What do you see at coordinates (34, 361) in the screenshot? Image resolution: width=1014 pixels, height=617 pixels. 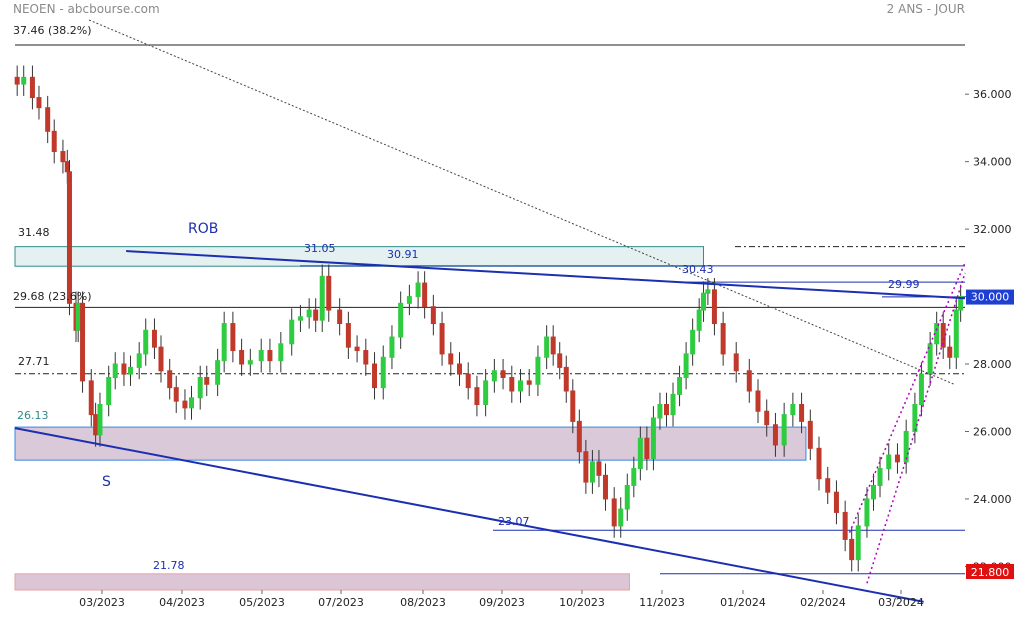 I see `level-2771-label: 27.71` at bounding box center [34, 361].